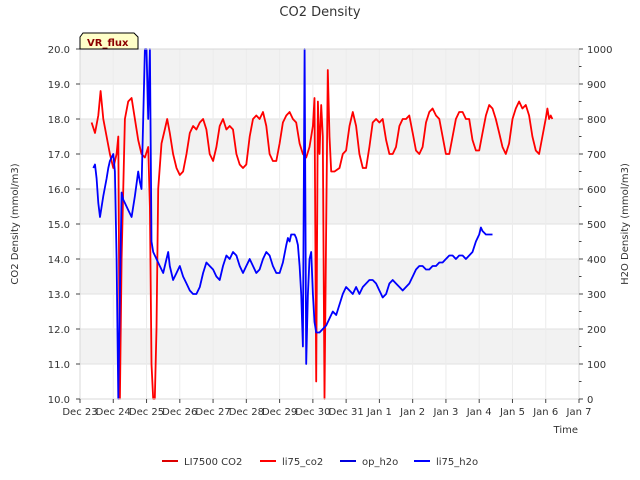 This screenshot has height=480, width=640. What do you see at coordinates (59, 120) in the screenshot?
I see `y-tick-label: 18.0` at bounding box center [59, 120].